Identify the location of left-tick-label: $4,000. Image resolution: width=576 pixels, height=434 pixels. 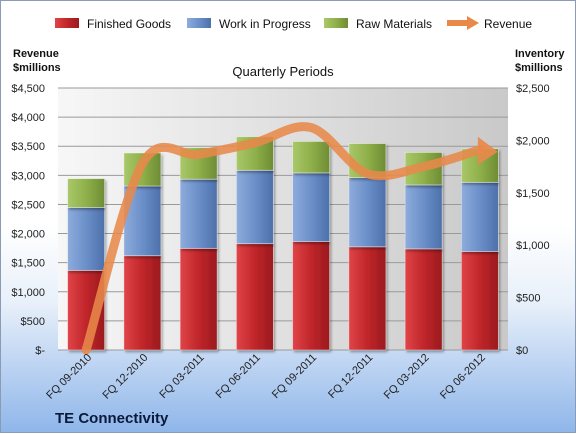
(28, 118).